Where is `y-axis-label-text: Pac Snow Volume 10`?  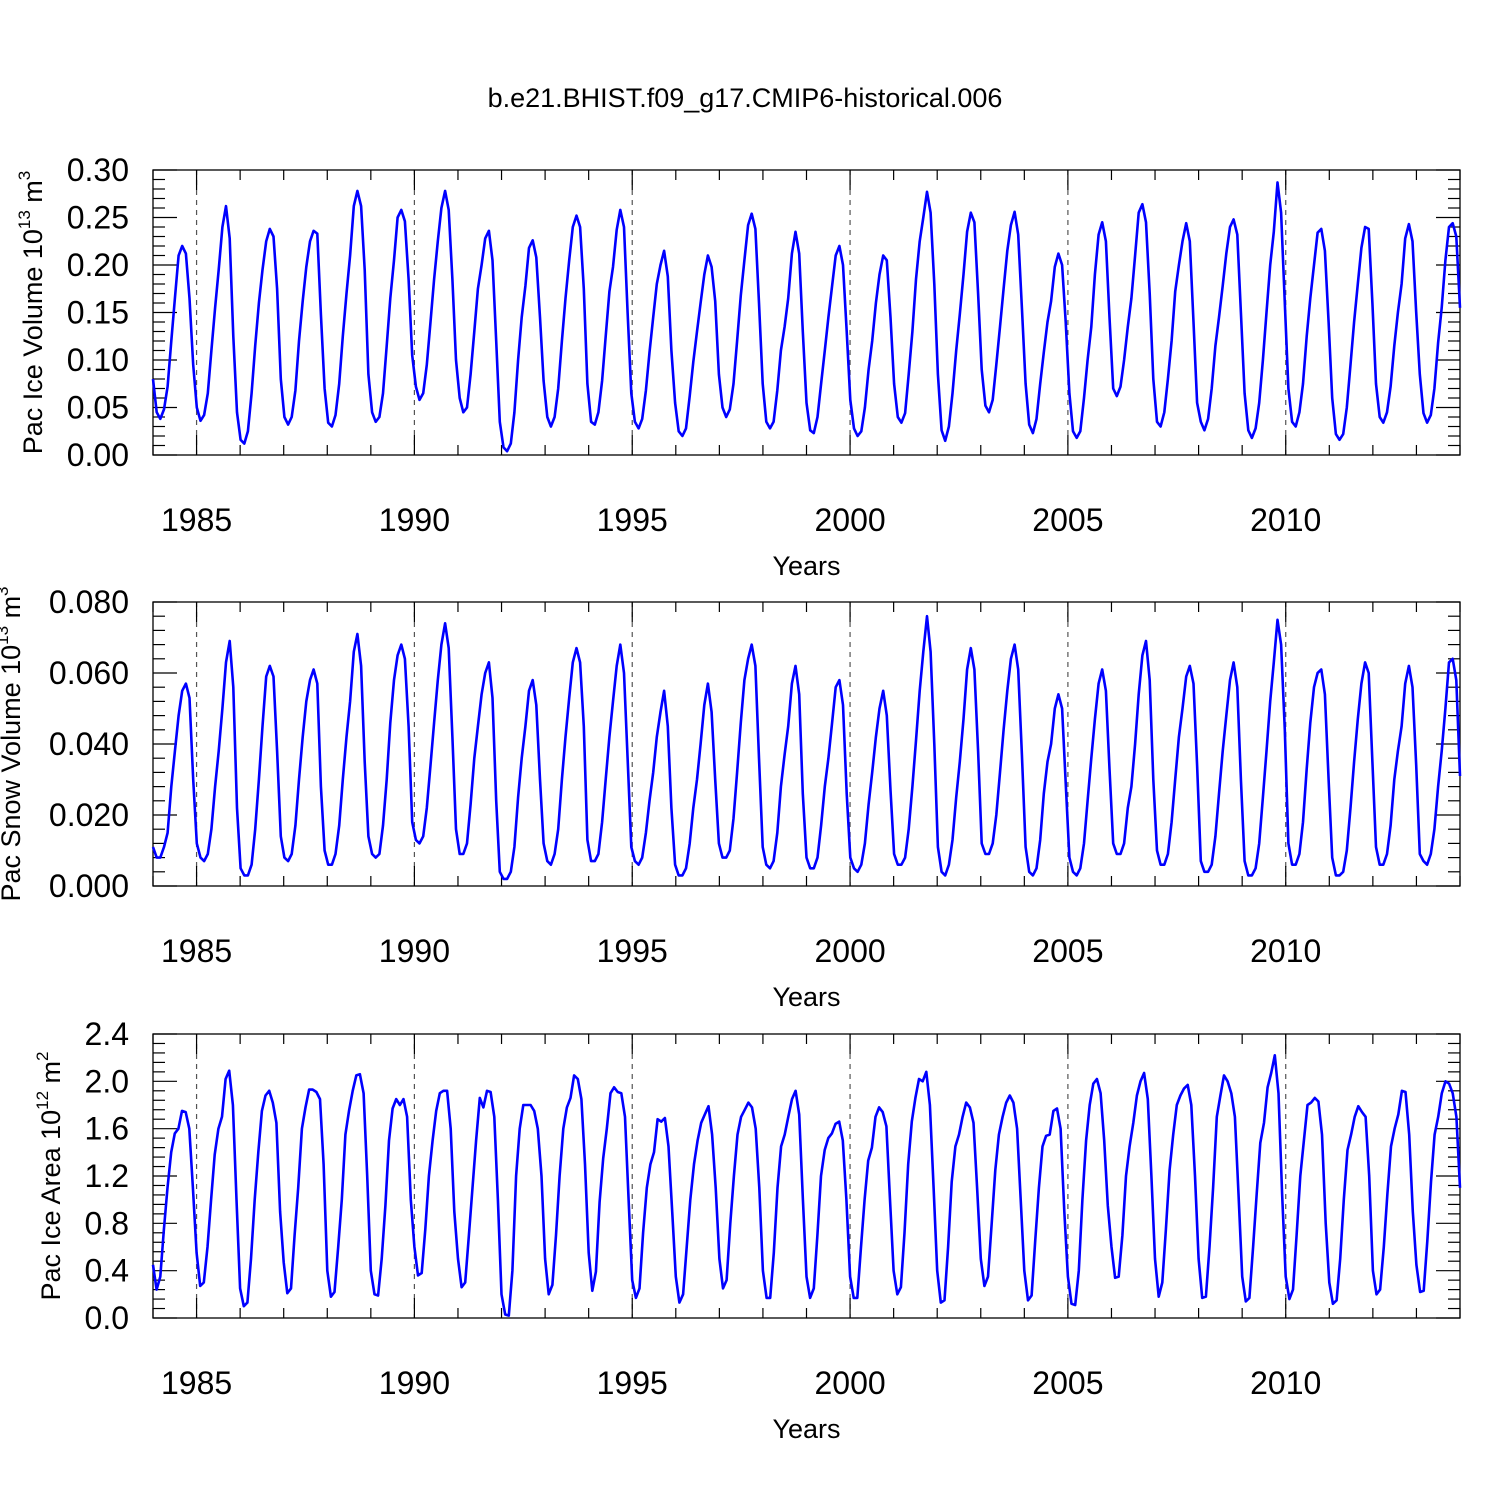 y-axis-label-text: Pac Snow Volume 10 is located at coordinates (13, 773).